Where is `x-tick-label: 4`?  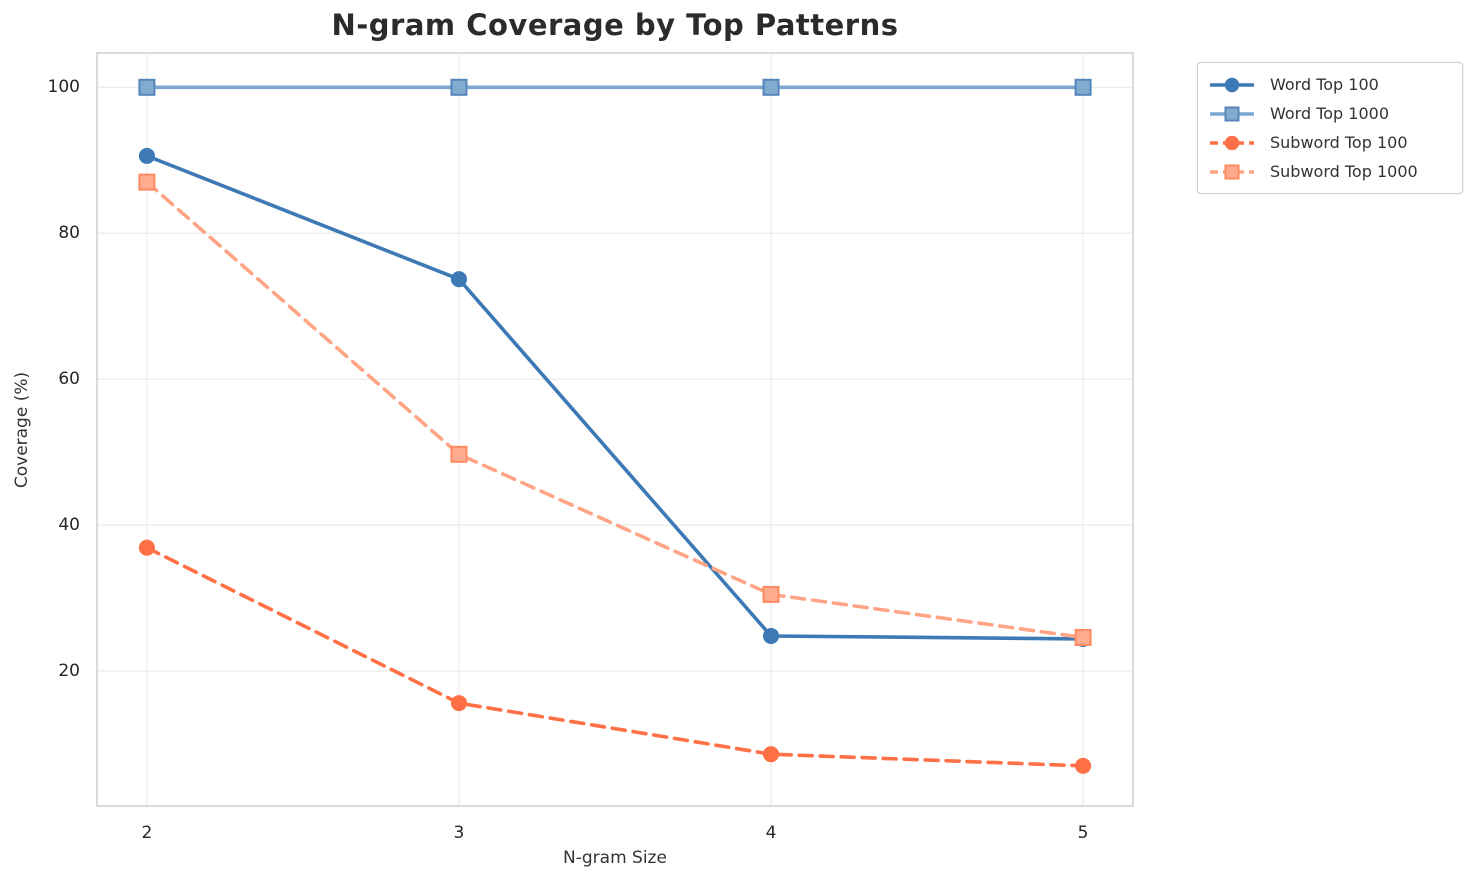 x-tick-label: 4 is located at coordinates (771, 833).